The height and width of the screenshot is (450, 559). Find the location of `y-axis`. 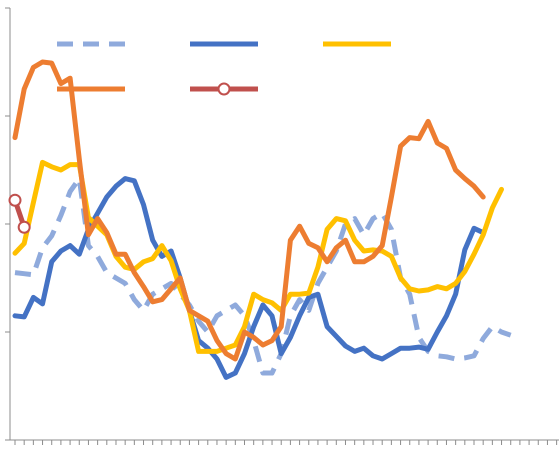

y-axis is located at coordinates (8, 224).